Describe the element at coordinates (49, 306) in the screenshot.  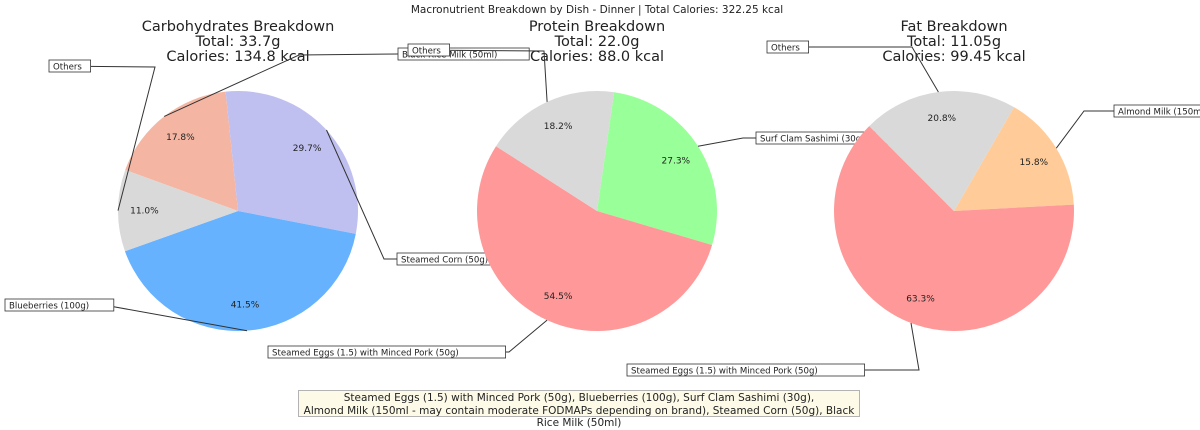
I see `slice-label: Blueberries (100g)` at that location.